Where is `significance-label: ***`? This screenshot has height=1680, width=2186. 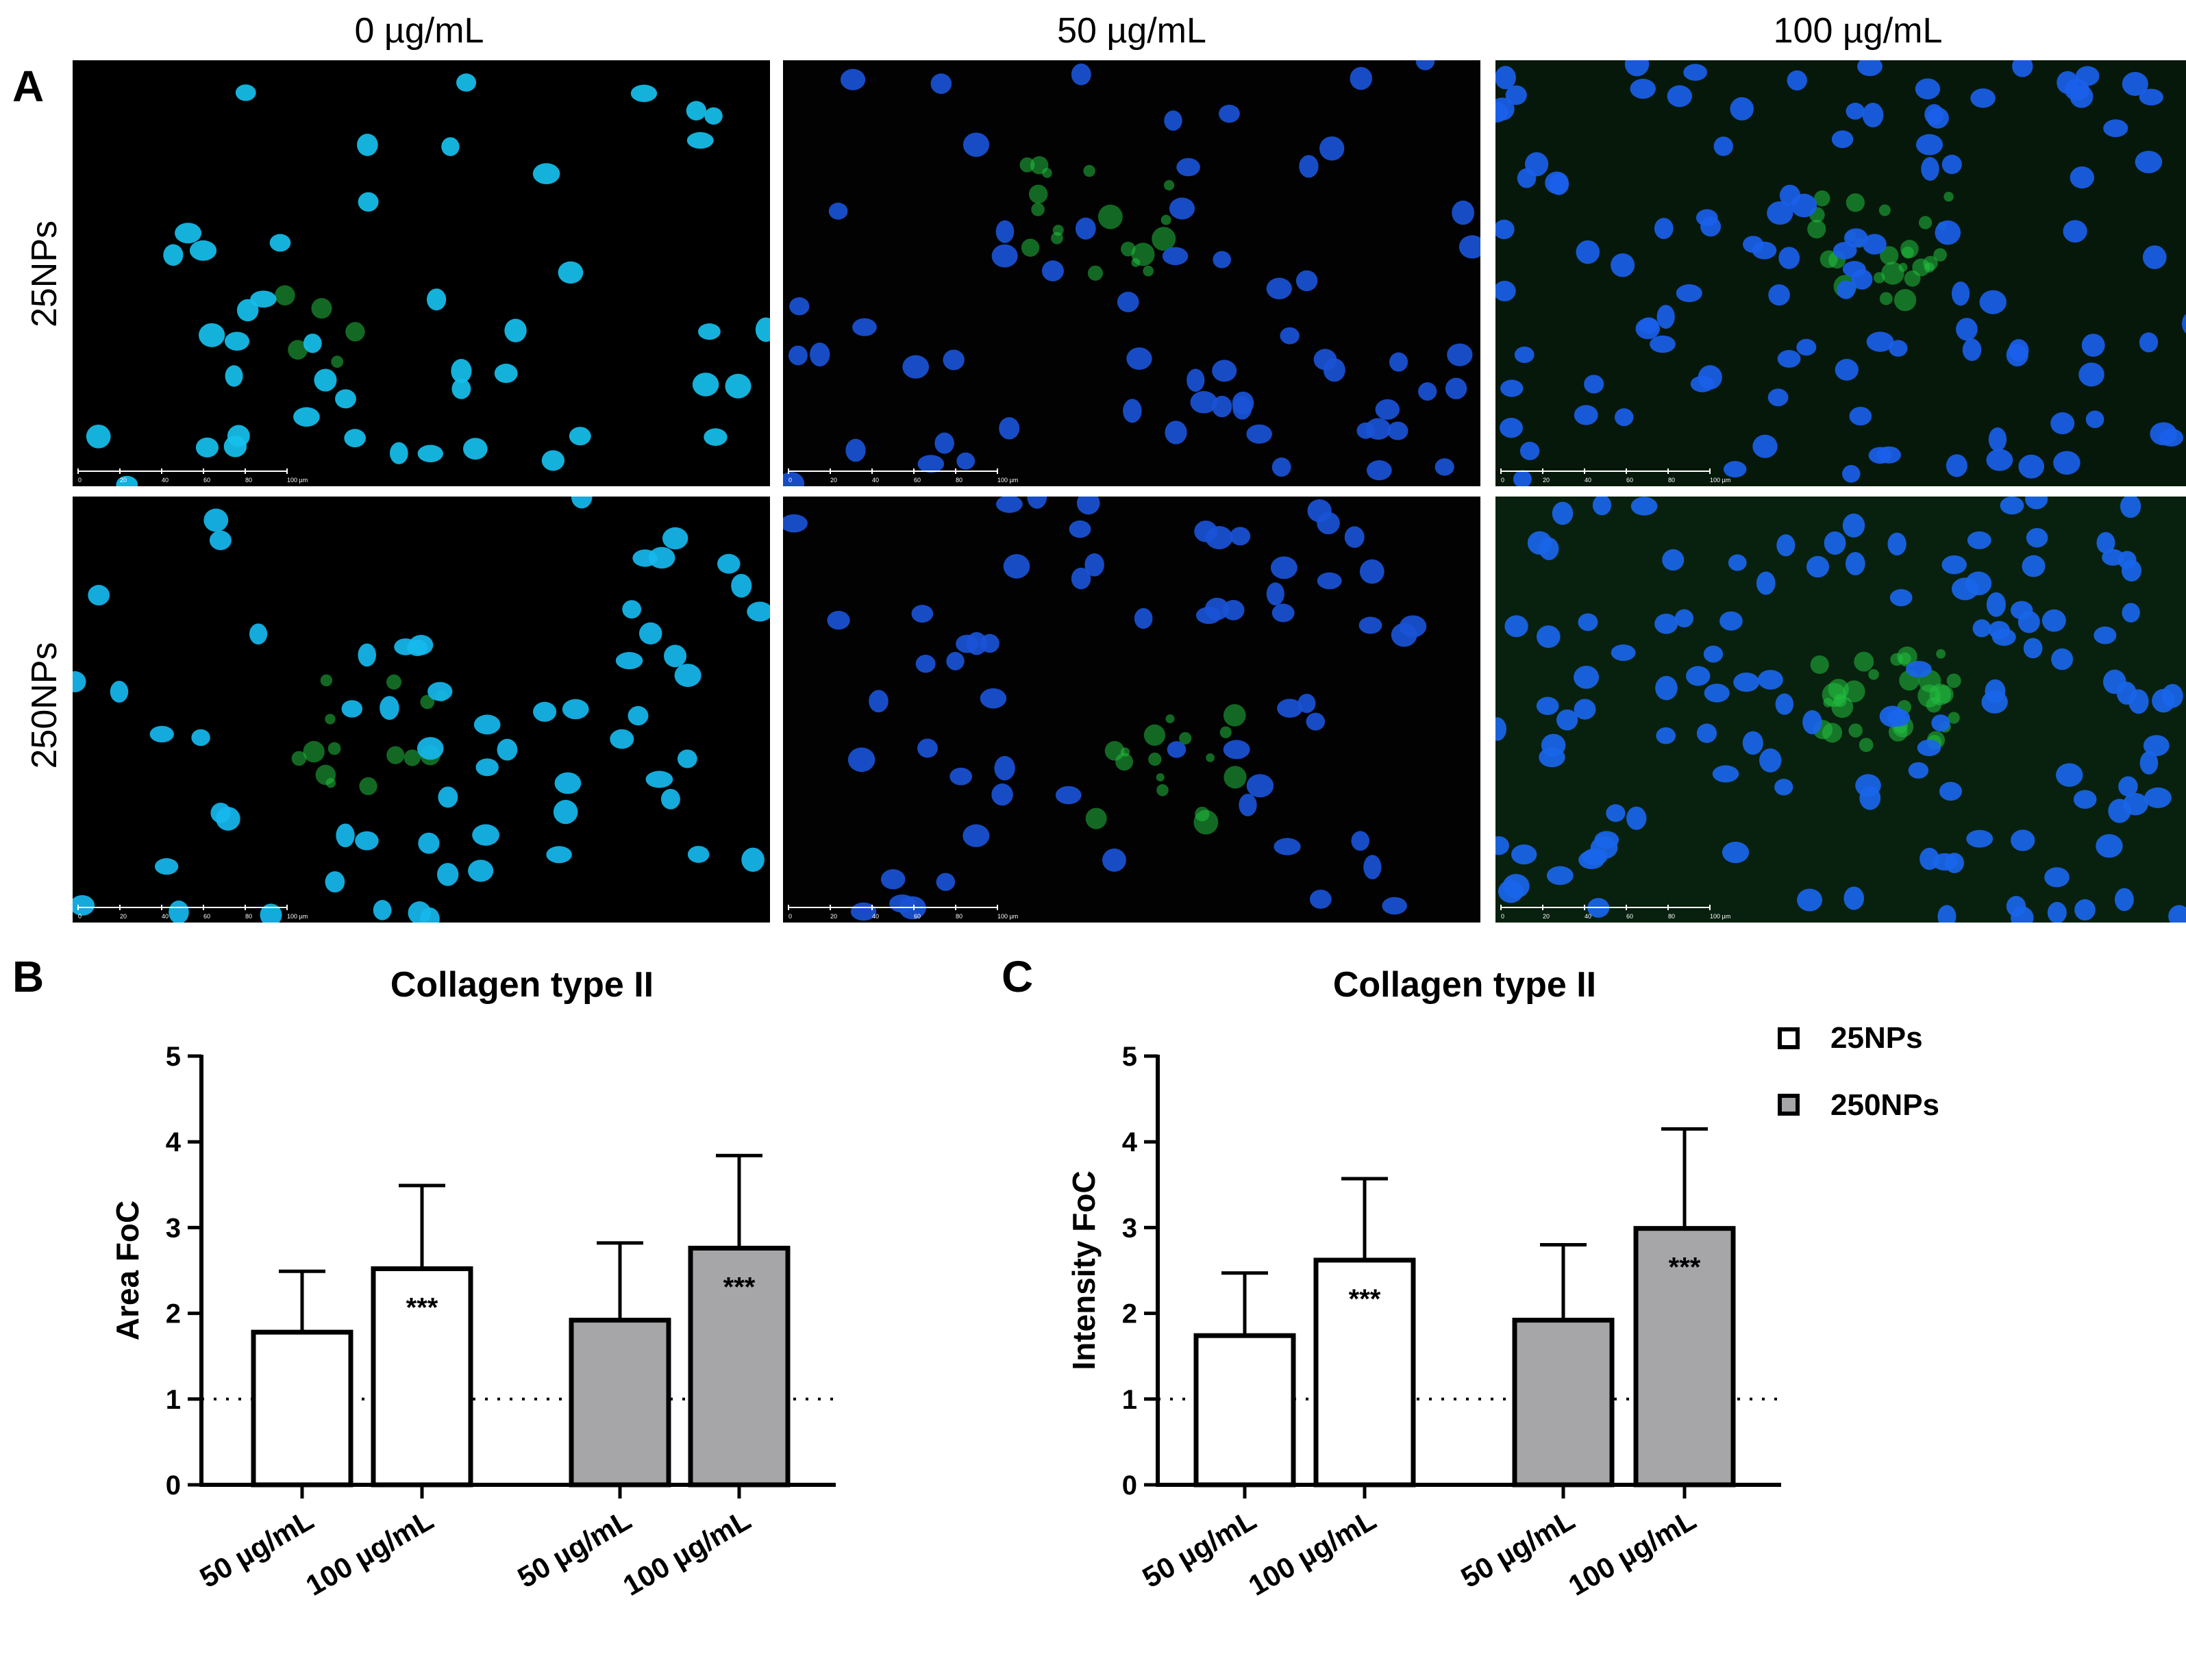 significance-label: *** is located at coordinates (1685, 1268).